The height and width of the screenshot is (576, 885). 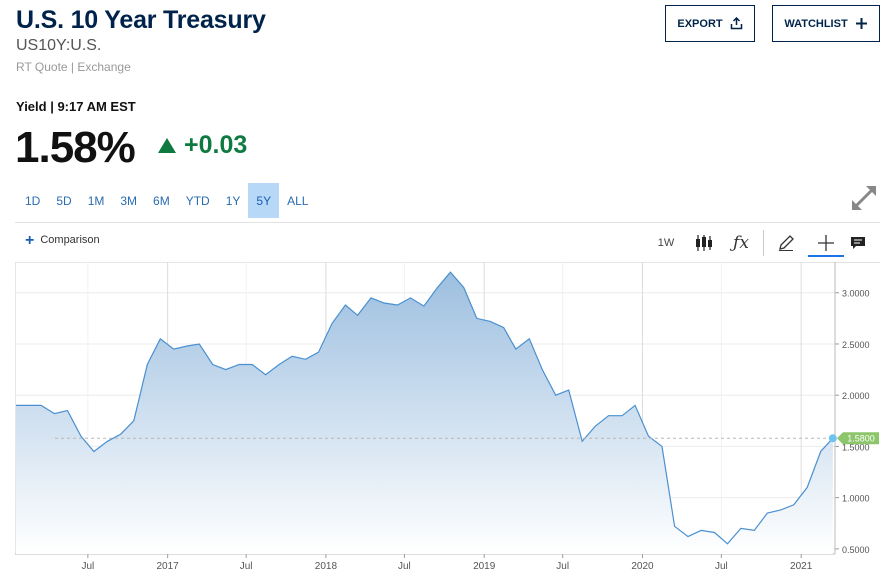 What do you see at coordinates (786, 243) in the screenshot?
I see `draw-icon` at bounding box center [786, 243].